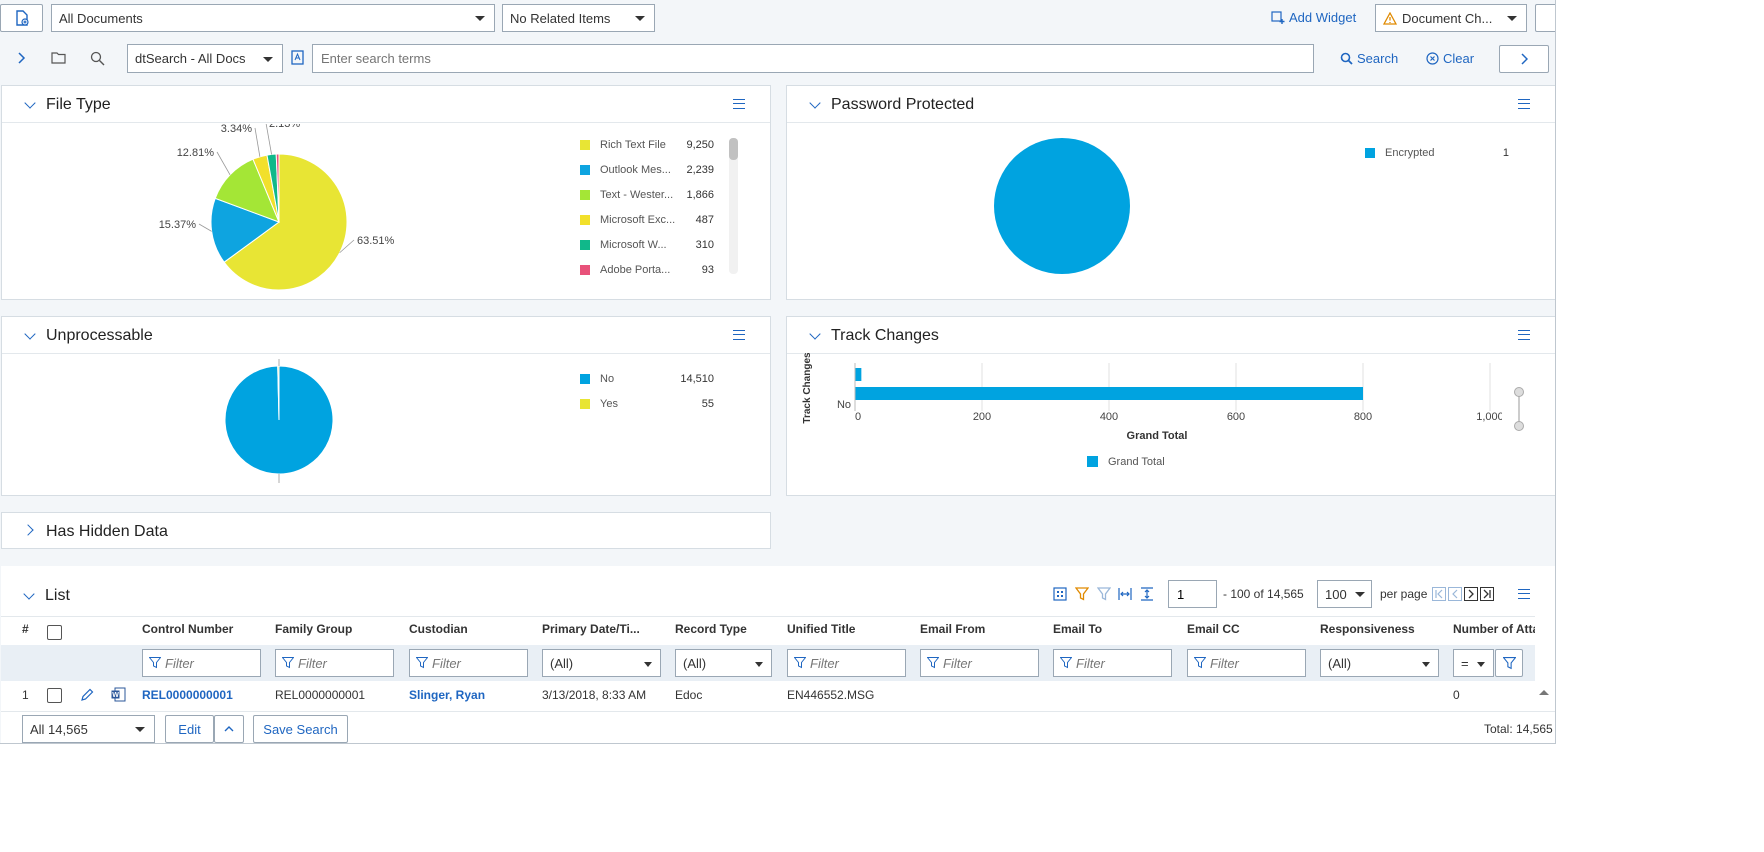 Image resolution: width=1764 pixels, height=852 pixels. What do you see at coordinates (54, 695) in the screenshot?
I see `row-checkbox` at bounding box center [54, 695].